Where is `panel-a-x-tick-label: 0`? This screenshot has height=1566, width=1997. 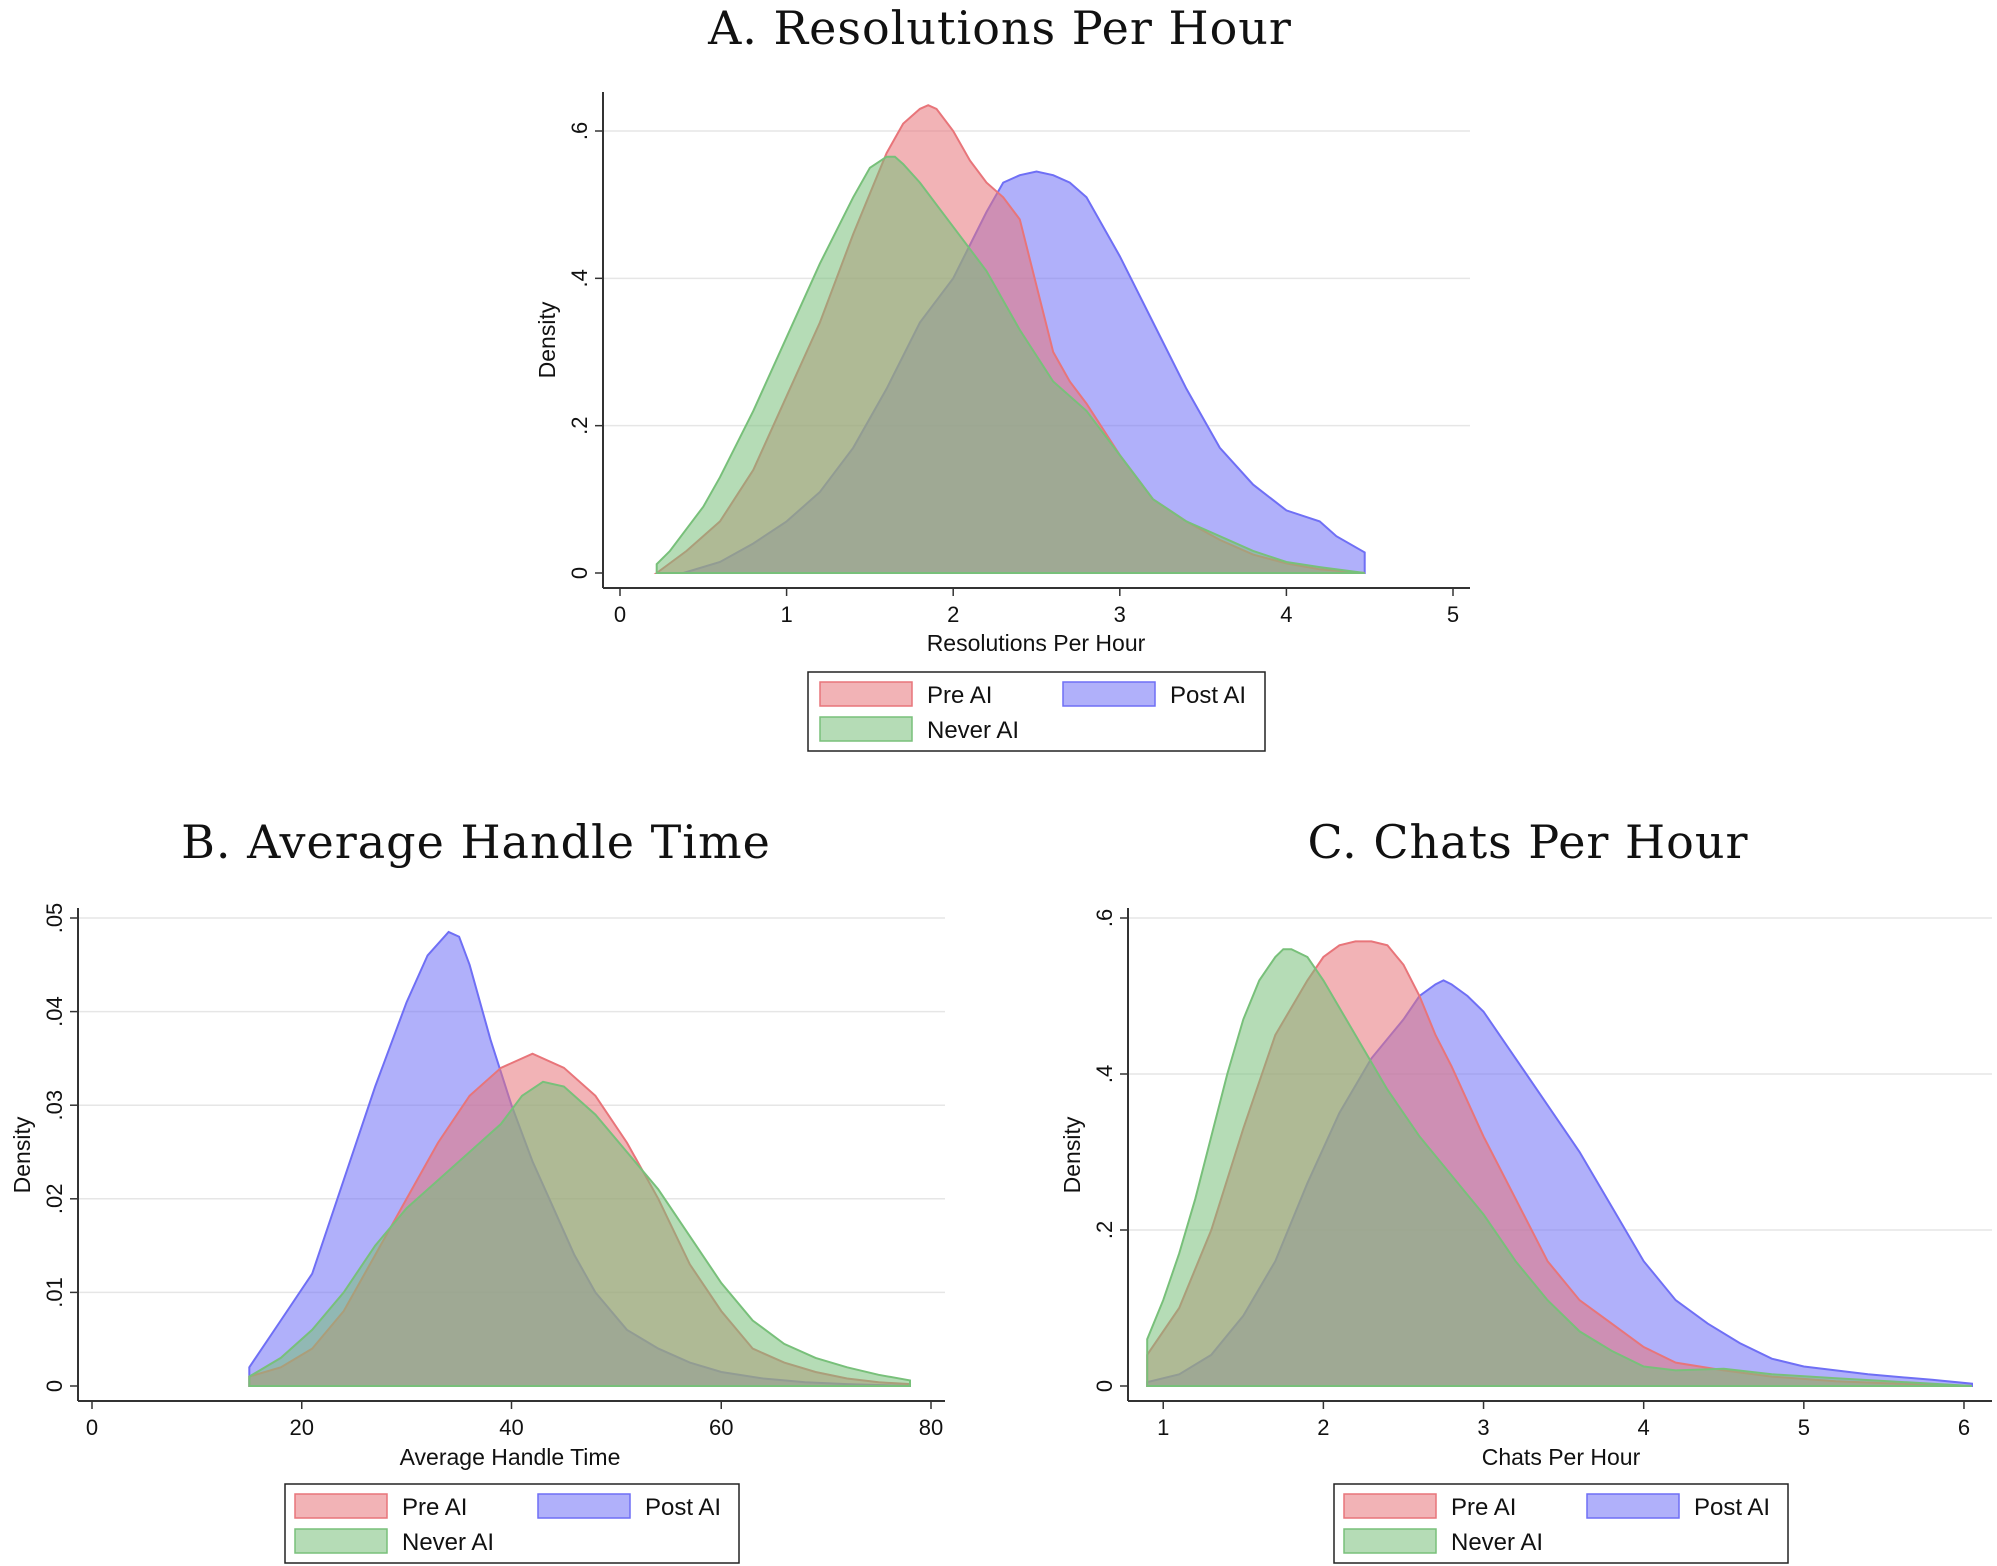
panel-a-x-tick-label: 0 is located at coordinates (620, 614).